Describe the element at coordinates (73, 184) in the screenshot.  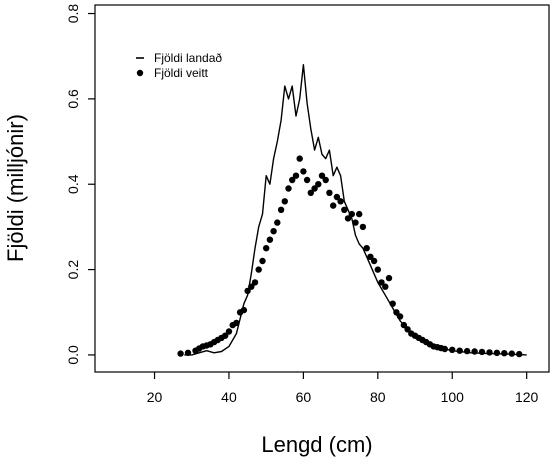
I see `y-tick-label: 0.4` at that location.